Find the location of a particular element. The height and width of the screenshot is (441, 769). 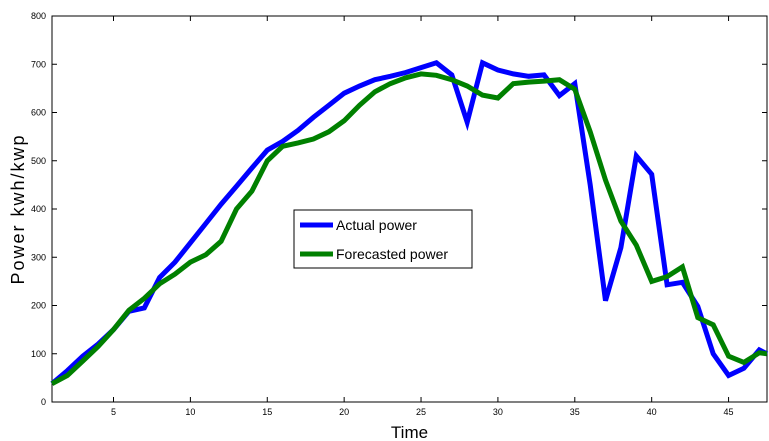

x-tick-label: 10 is located at coordinates (190, 412).